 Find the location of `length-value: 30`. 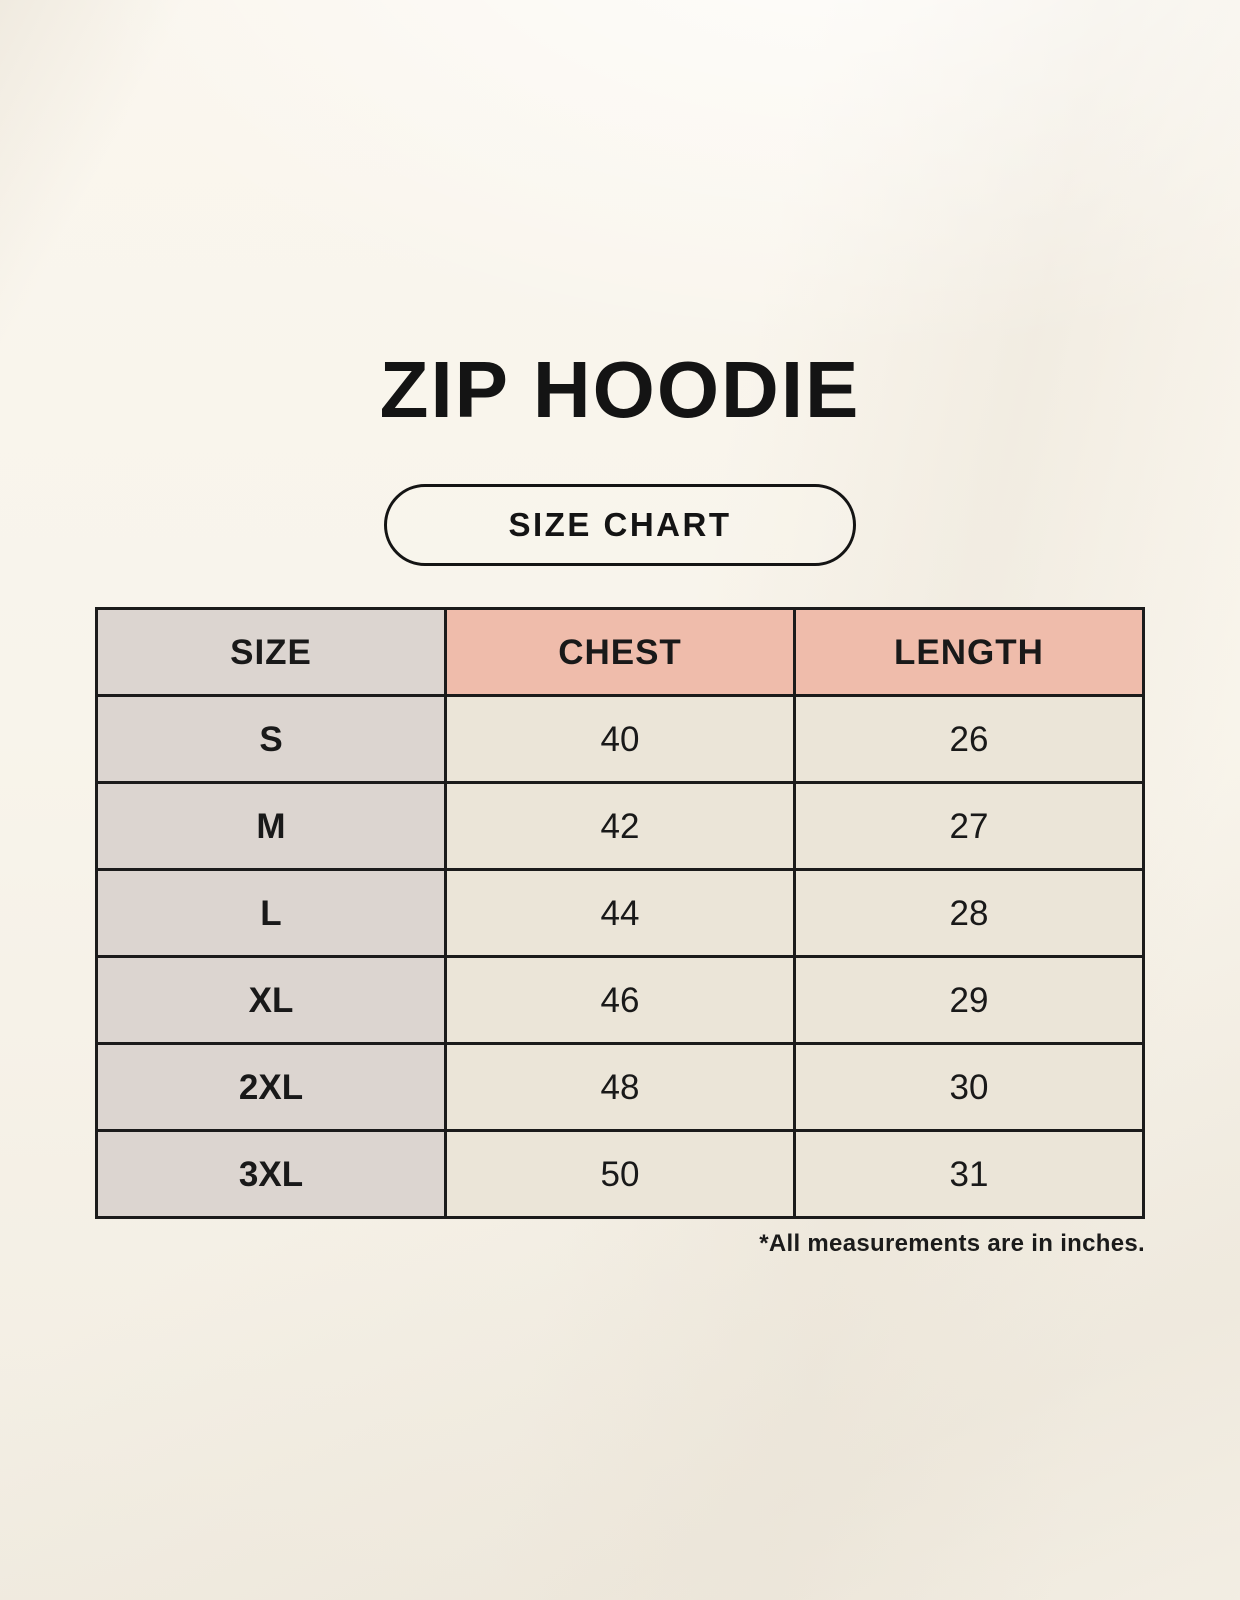

length-value: 30 is located at coordinates (969, 1087).